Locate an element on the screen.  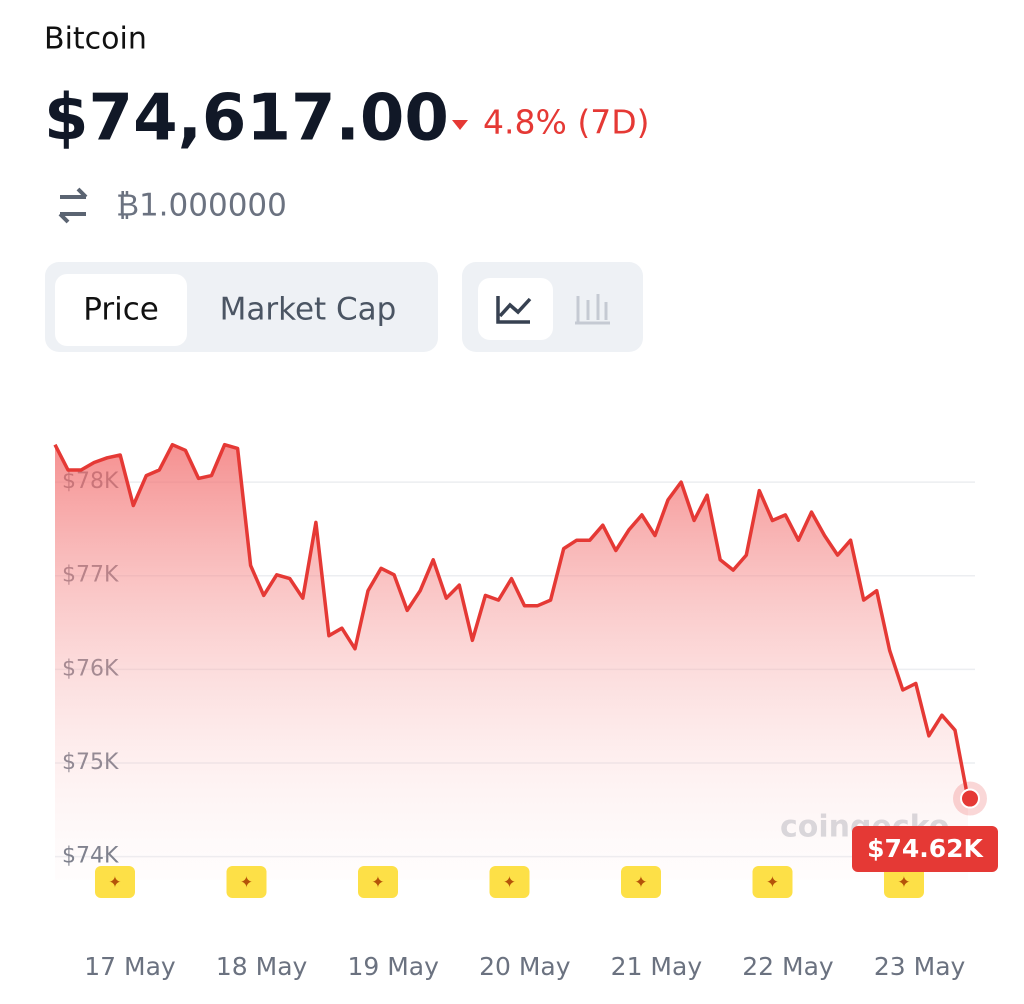
conversion: ₿1.000000 is located at coordinates (201, 206).